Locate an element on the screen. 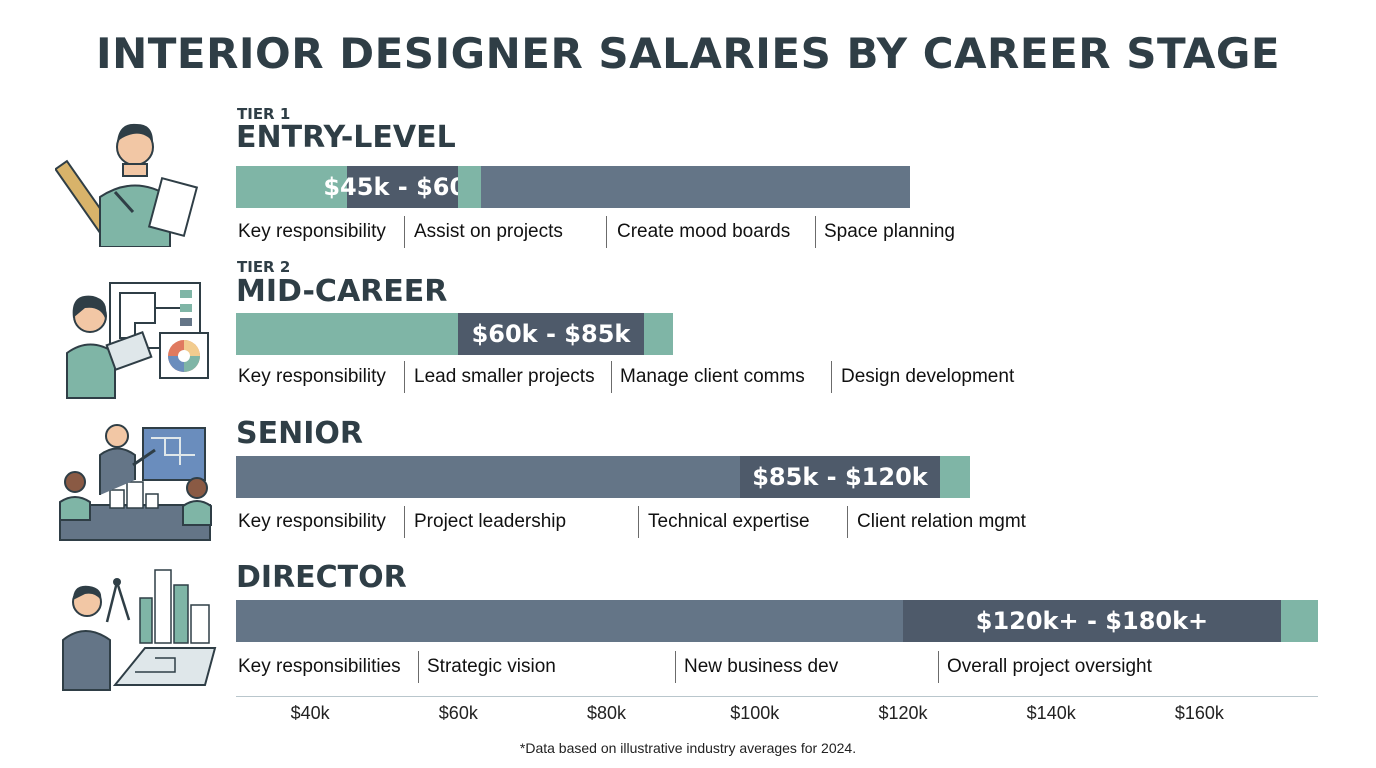 Image resolution: width=1376 pixels, height=768 pixels. x-tick-label: $40k is located at coordinates (310, 713).